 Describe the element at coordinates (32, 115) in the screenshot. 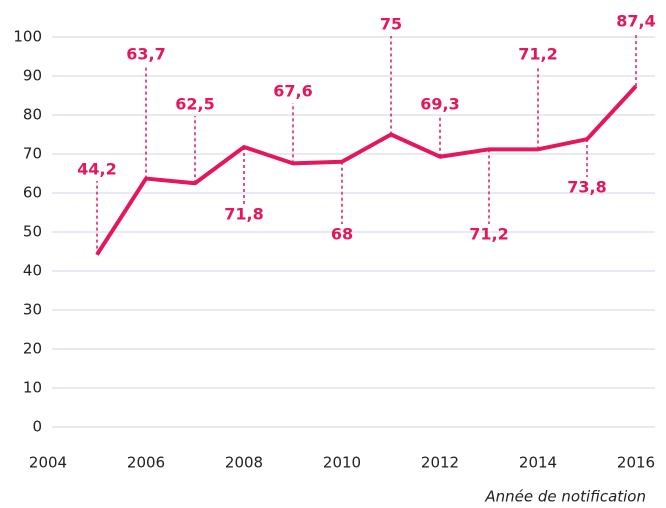

I see `y-tick-label: 80` at that location.